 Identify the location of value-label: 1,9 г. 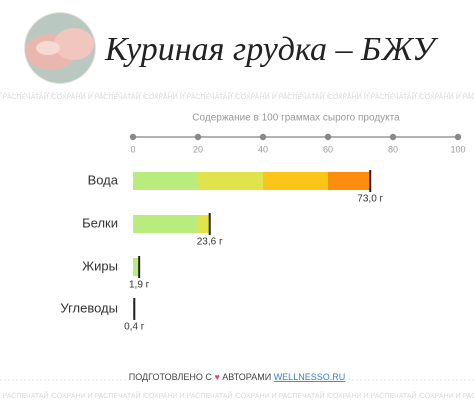
(139, 285).